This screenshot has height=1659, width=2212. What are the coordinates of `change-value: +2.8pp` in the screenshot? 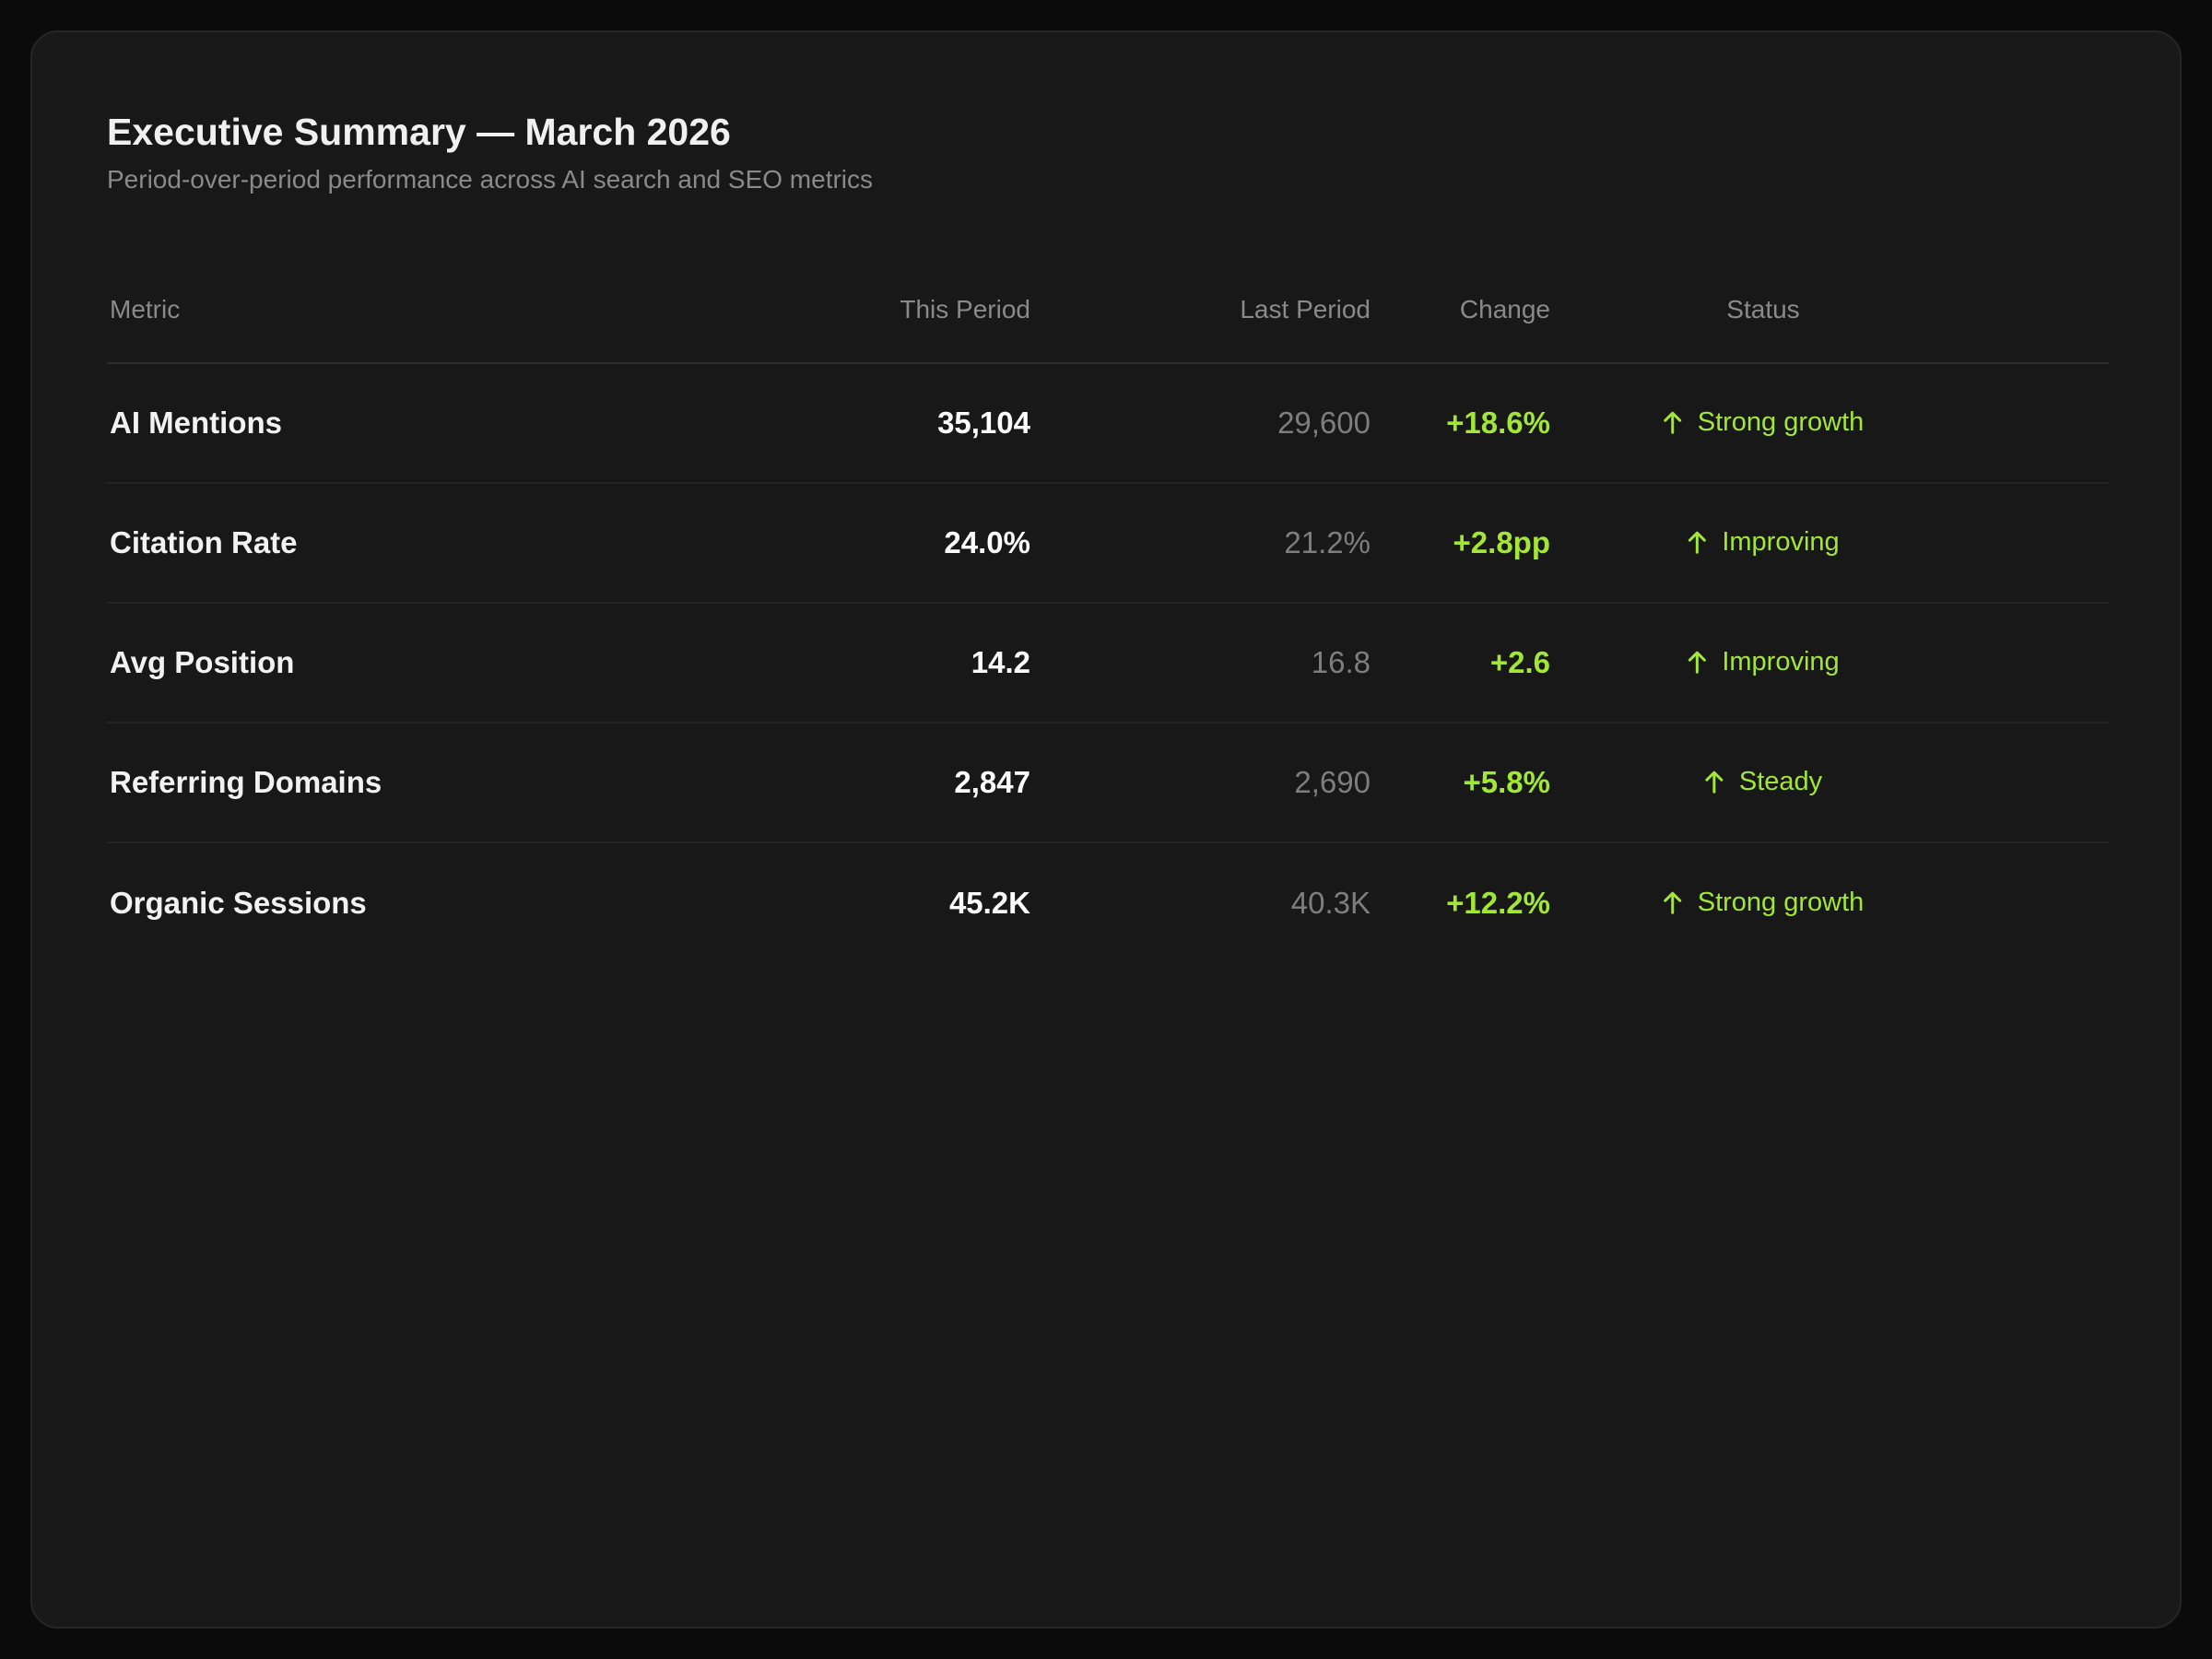 It's located at (1501, 542).